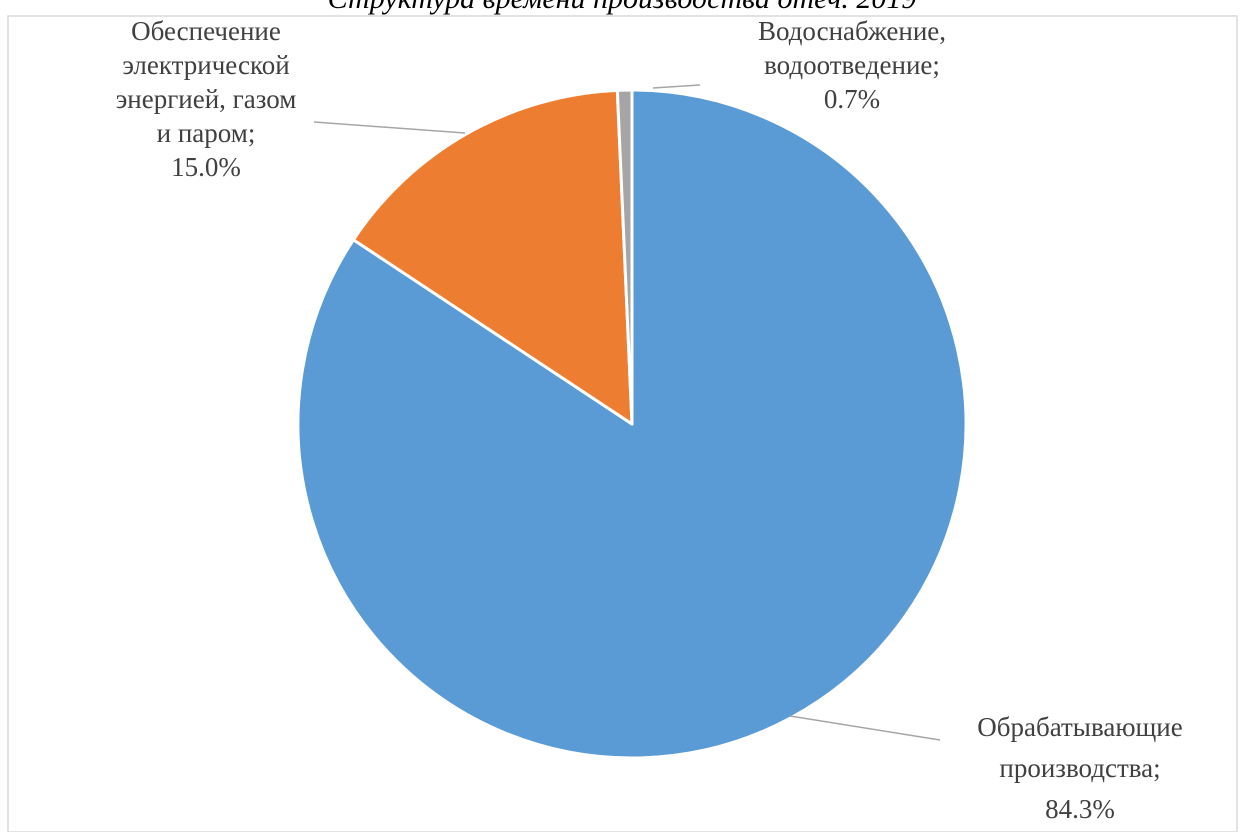  What do you see at coordinates (206, 31) in the screenshot?
I see `data-label-line: Обеспечение` at bounding box center [206, 31].